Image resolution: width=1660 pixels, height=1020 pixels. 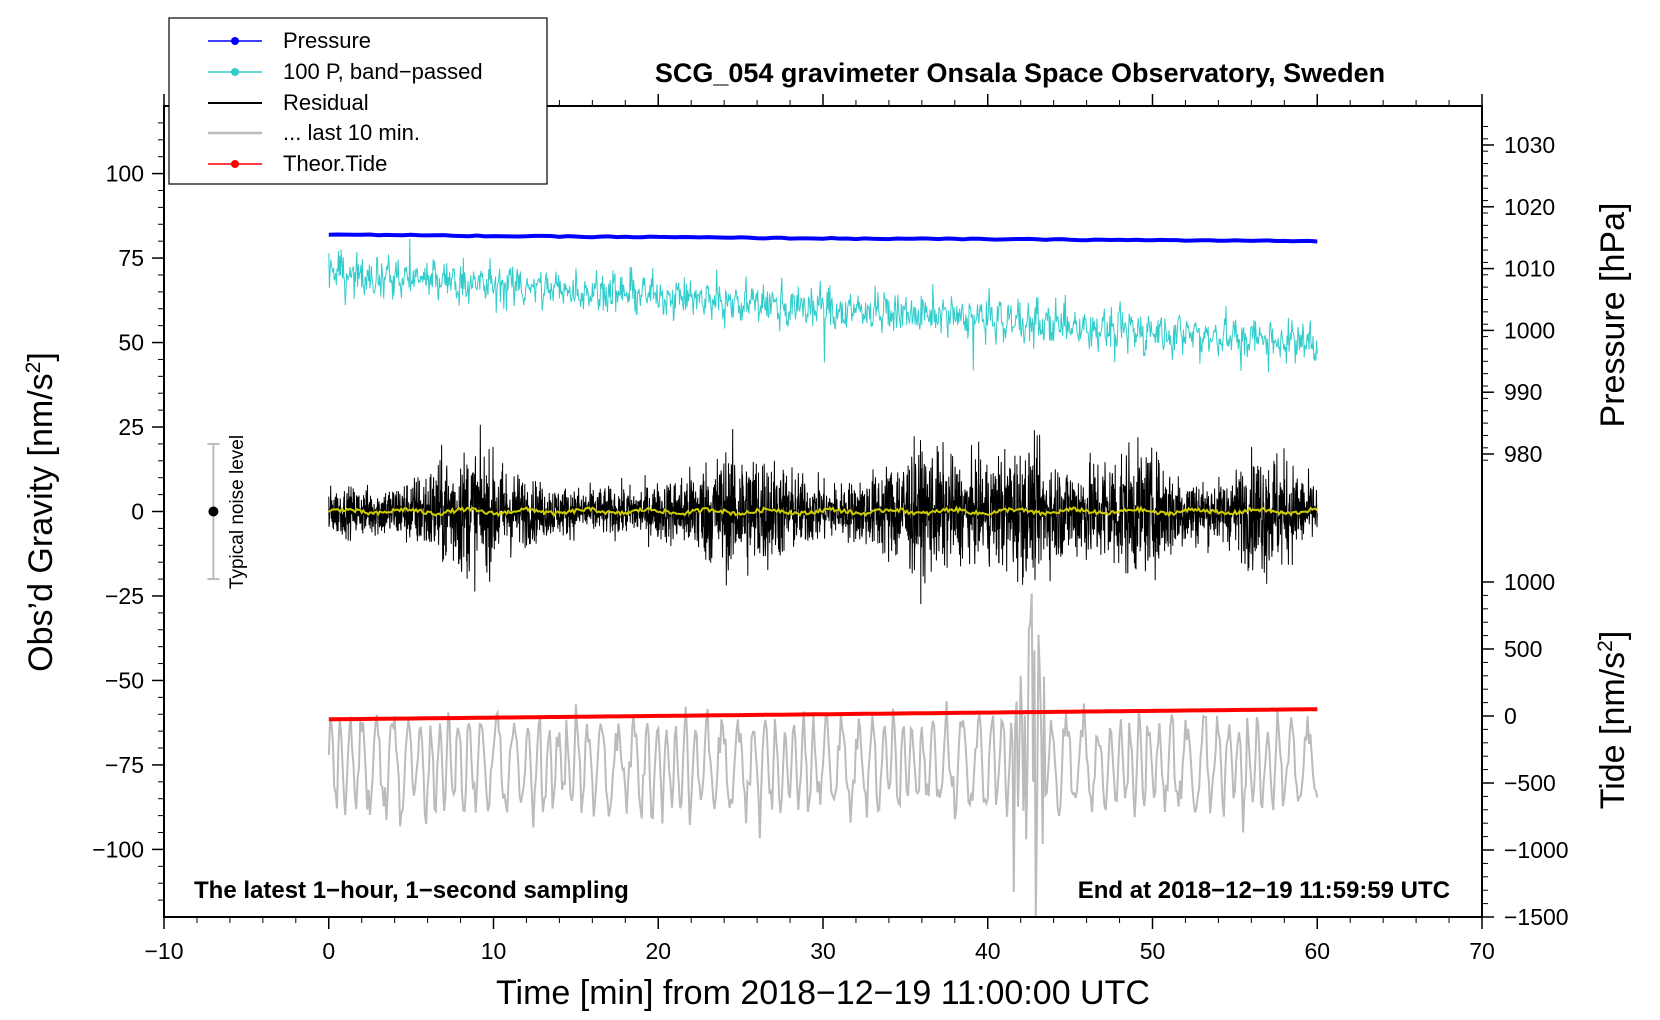 I want to click on legend-label-tide: Theor.Tide, so click(x=335, y=163).